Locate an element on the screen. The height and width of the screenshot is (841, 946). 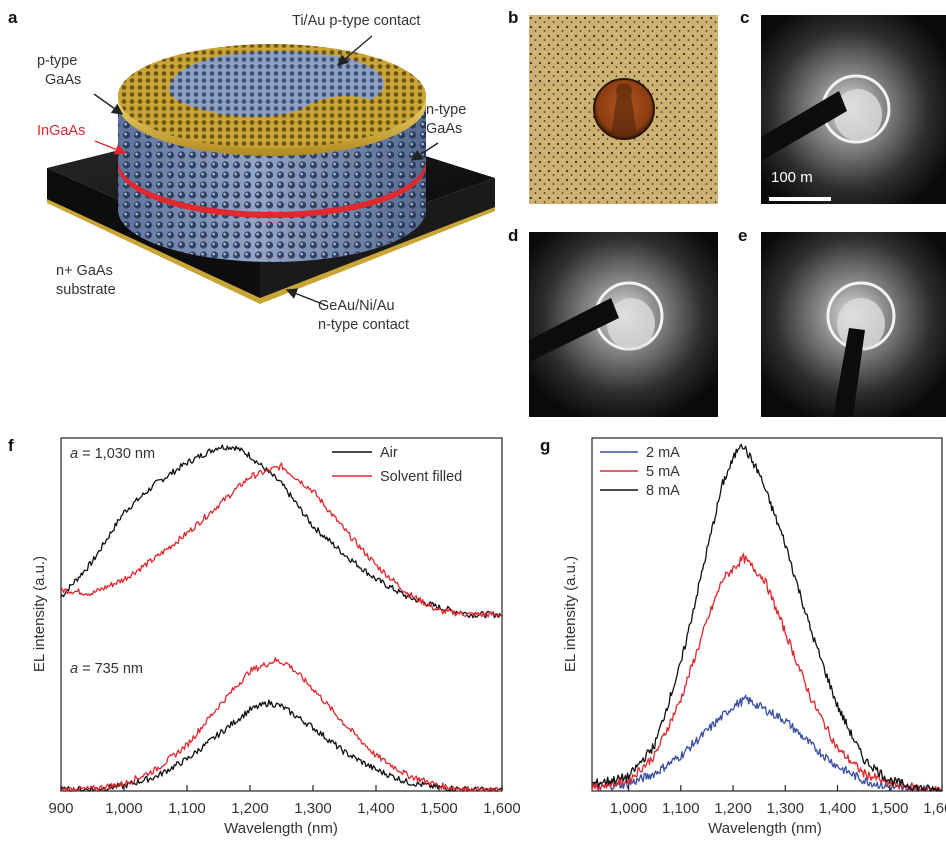
arrow-top-contact is located at coordinates (354, 50).